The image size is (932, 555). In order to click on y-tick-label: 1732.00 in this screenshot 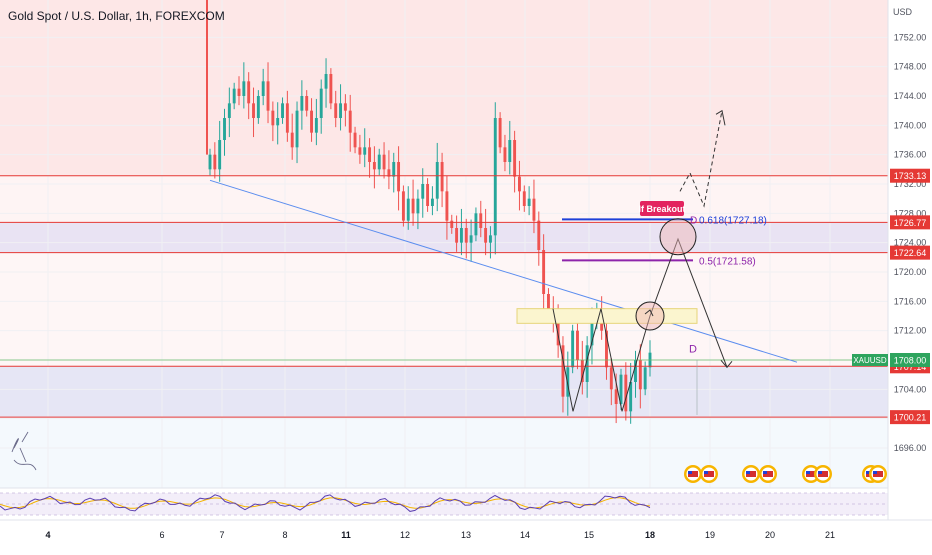, I will do `click(910, 184)`.